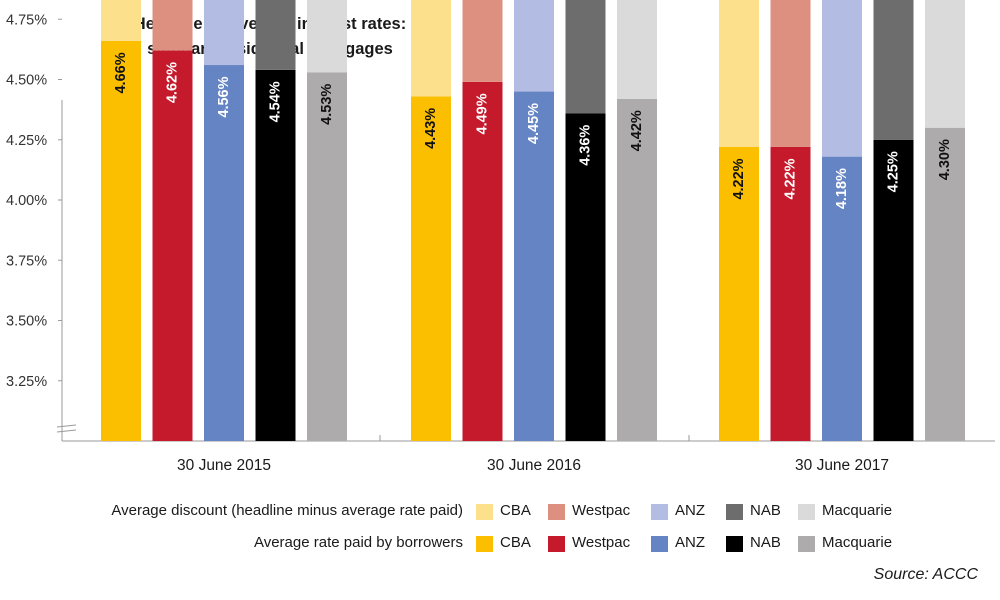 The height and width of the screenshot is (600, 1000). What do you see at coordinates (431, 128) in the screenshot?
I see `data-label-paid: 4.43%` at bounding box center [431, 128].